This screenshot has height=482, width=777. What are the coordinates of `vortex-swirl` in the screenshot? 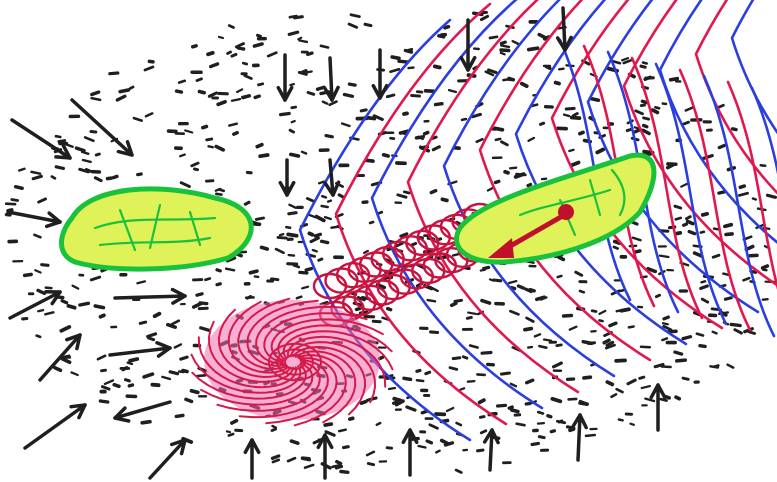 It's located at (329, 381).